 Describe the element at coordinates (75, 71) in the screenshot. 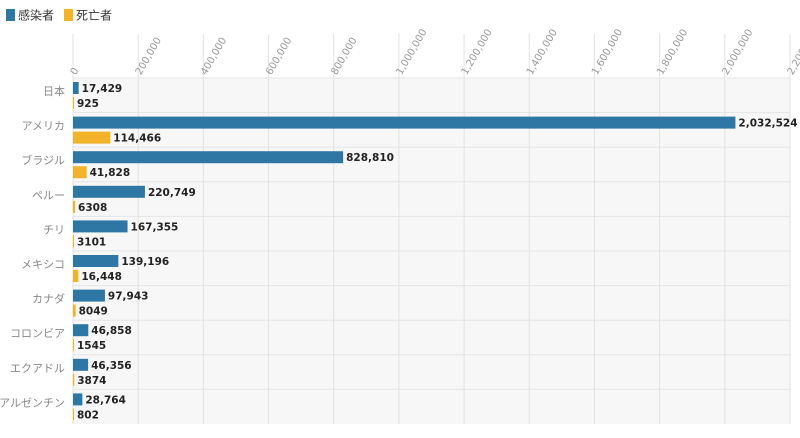

I see `x-tick-label: 0` at that location.